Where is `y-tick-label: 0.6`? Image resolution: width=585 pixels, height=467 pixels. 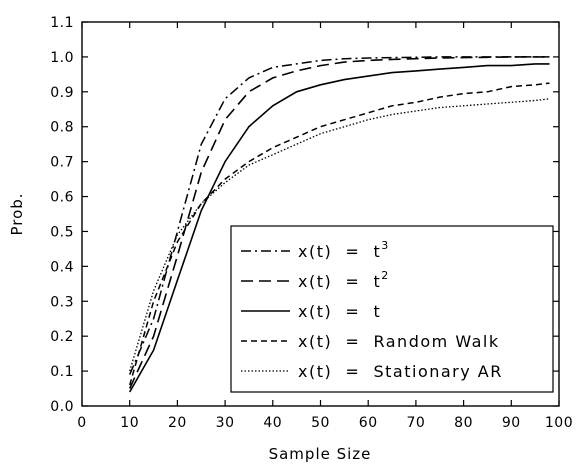 y-tick-label: 0.6 is located at coordinates (62, 198).